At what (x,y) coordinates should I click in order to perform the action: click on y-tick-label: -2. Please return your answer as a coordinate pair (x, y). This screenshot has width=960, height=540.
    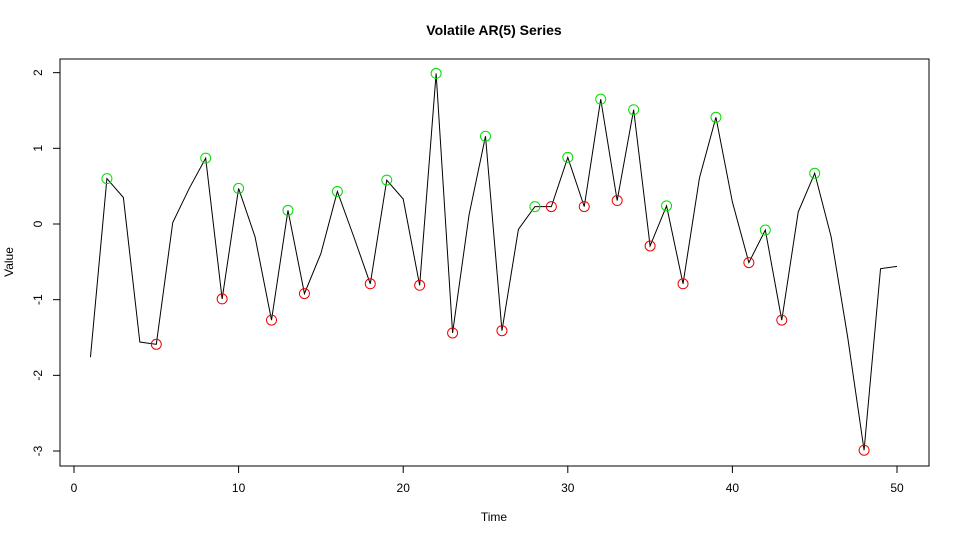
    Looking at the image, I should click on (38, 375).